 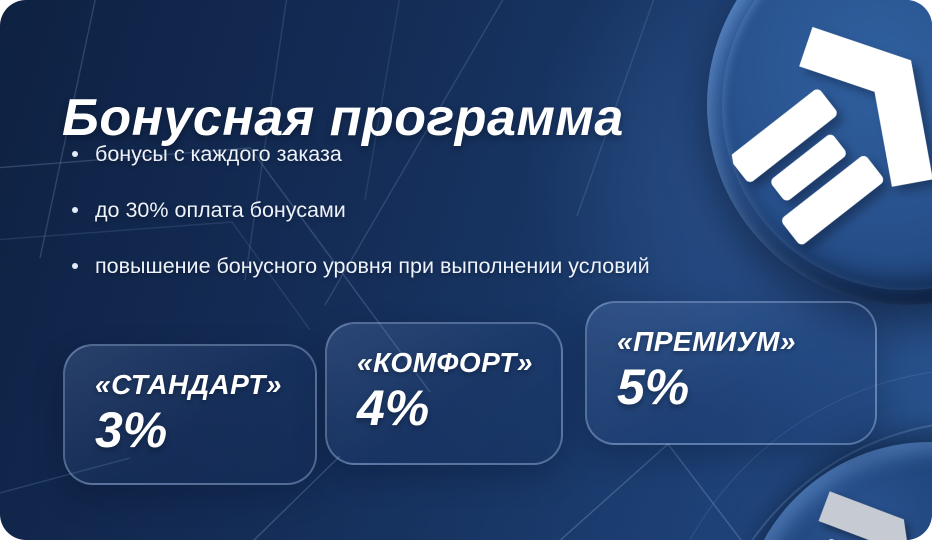 What do you see at coordinates (131, 430) in the screenshot?
I see `tier-value: 3%` at bounding box center [131, 430].